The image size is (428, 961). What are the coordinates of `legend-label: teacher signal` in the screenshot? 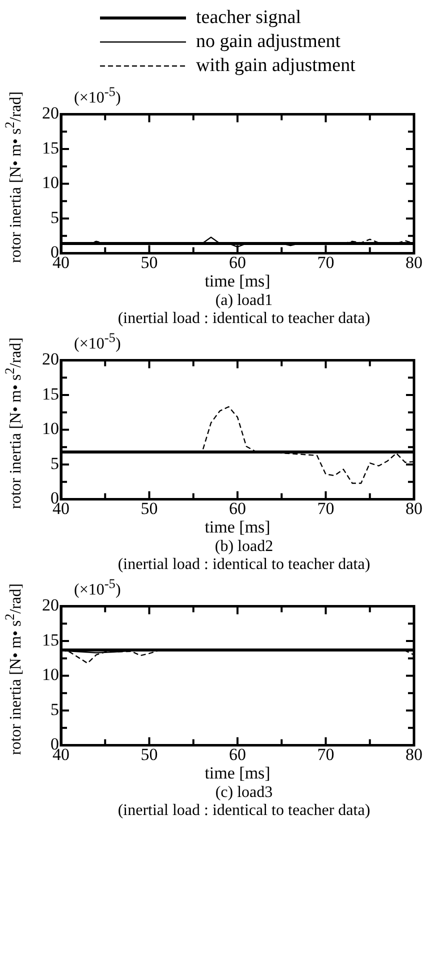 It's located at (248, 18).